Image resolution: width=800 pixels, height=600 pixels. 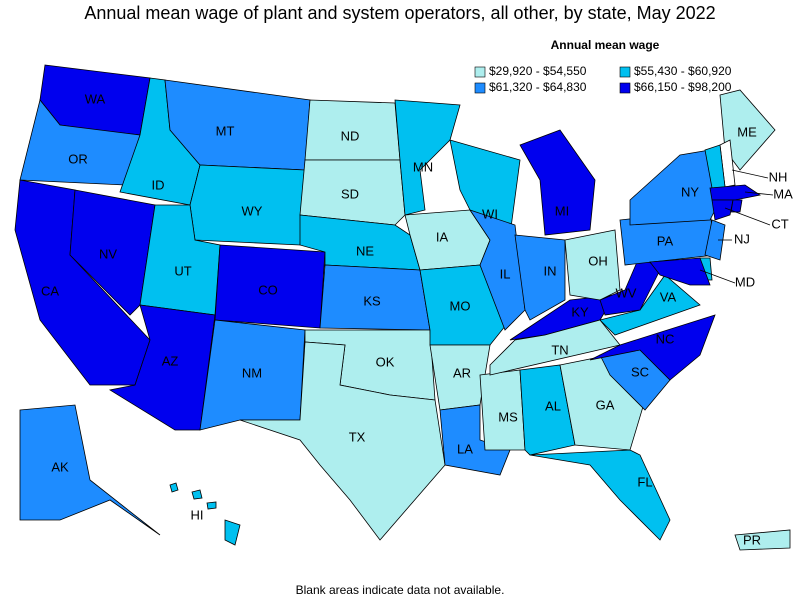 I want to click on state-label: NJ, so click(x=742, y=238).